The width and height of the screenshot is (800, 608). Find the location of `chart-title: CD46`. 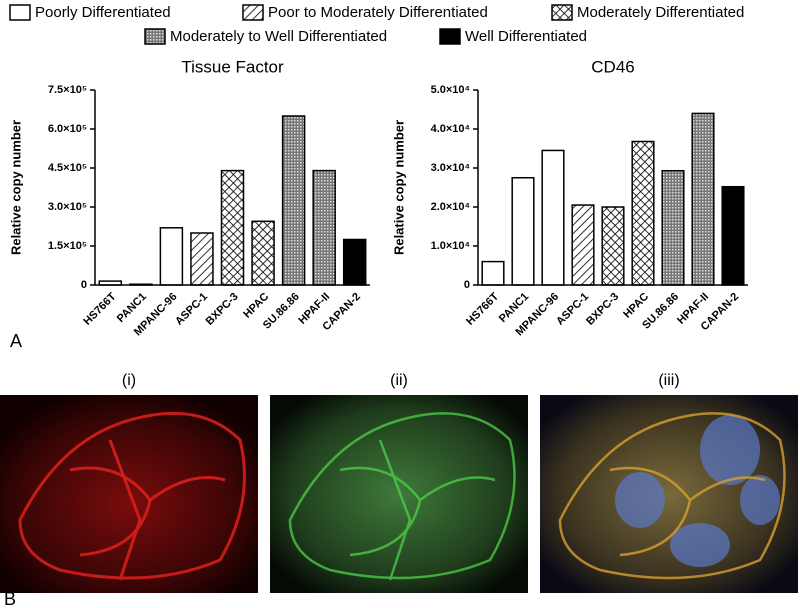

chart-title: CD46 is located at coordinates (612, 66).